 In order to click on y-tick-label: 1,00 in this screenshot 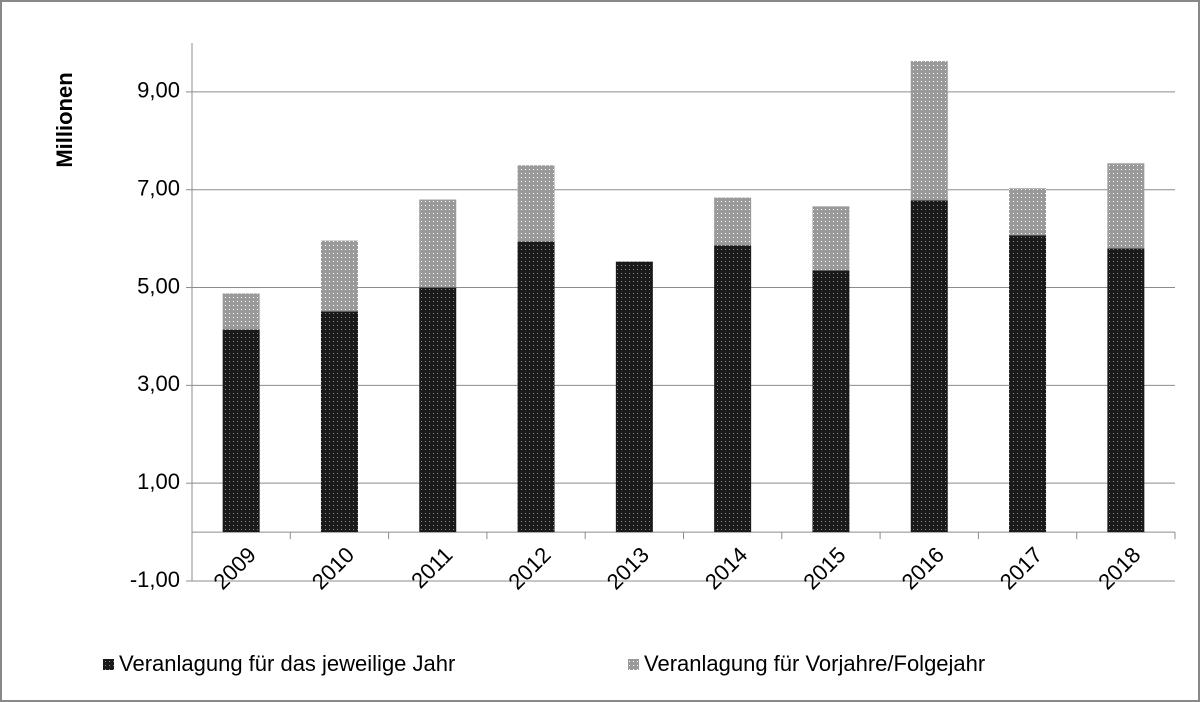, I will do `click(158, 481)`.